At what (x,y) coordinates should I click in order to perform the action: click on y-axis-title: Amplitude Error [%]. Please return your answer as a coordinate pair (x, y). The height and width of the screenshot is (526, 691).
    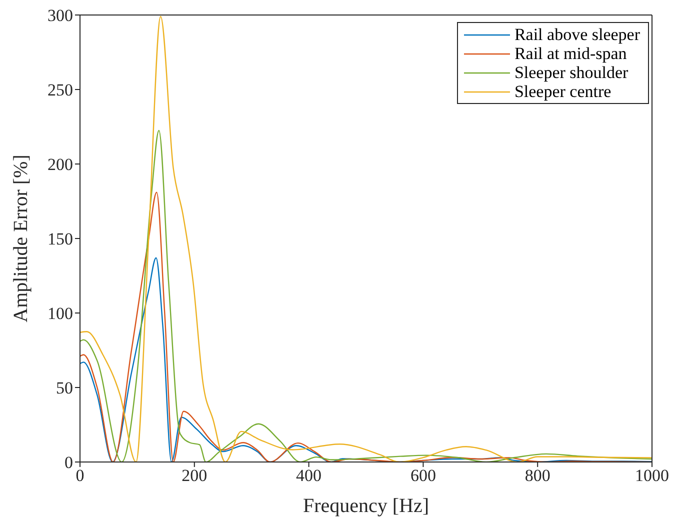
    Looking at the image, I should click on (21, 238).